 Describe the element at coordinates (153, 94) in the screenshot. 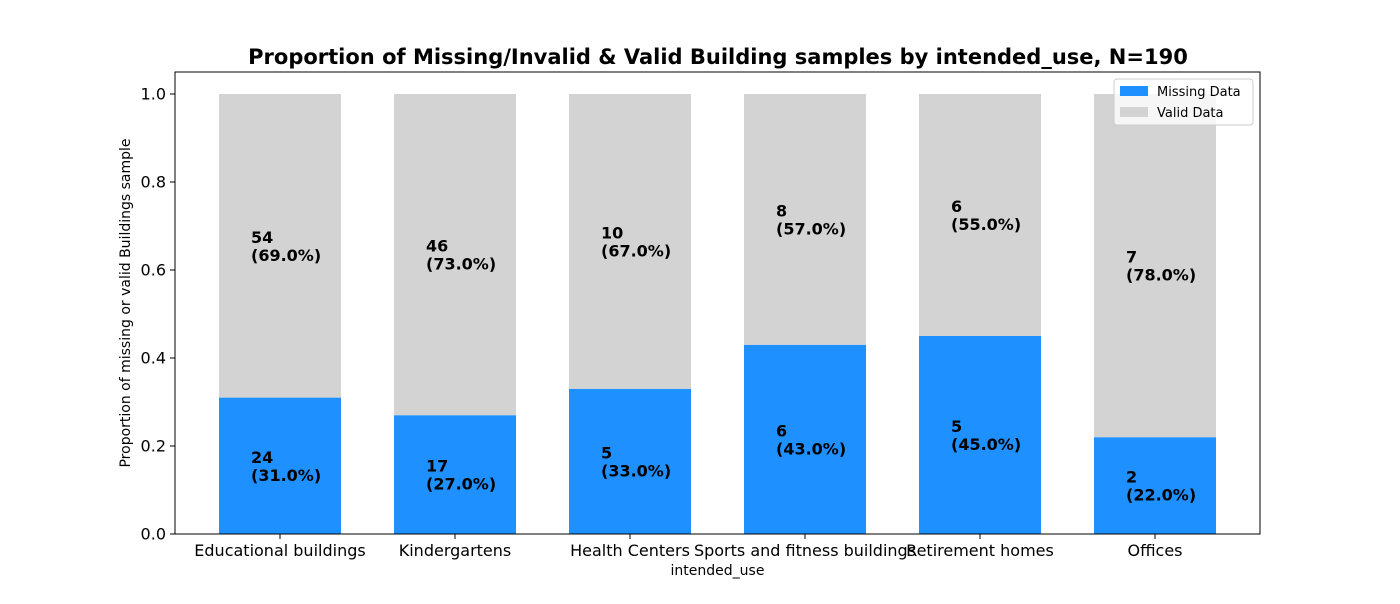

I see `y-tick-label-5: 1.0` at that location.